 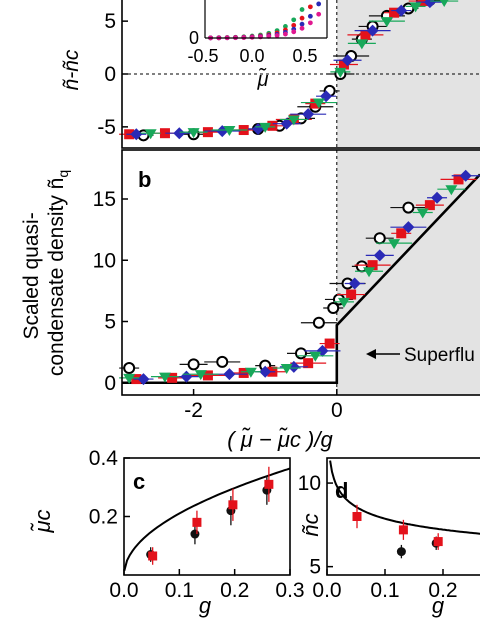 I want to click on inset-x-tick-2: 0.5, so click(x=304, y=56).